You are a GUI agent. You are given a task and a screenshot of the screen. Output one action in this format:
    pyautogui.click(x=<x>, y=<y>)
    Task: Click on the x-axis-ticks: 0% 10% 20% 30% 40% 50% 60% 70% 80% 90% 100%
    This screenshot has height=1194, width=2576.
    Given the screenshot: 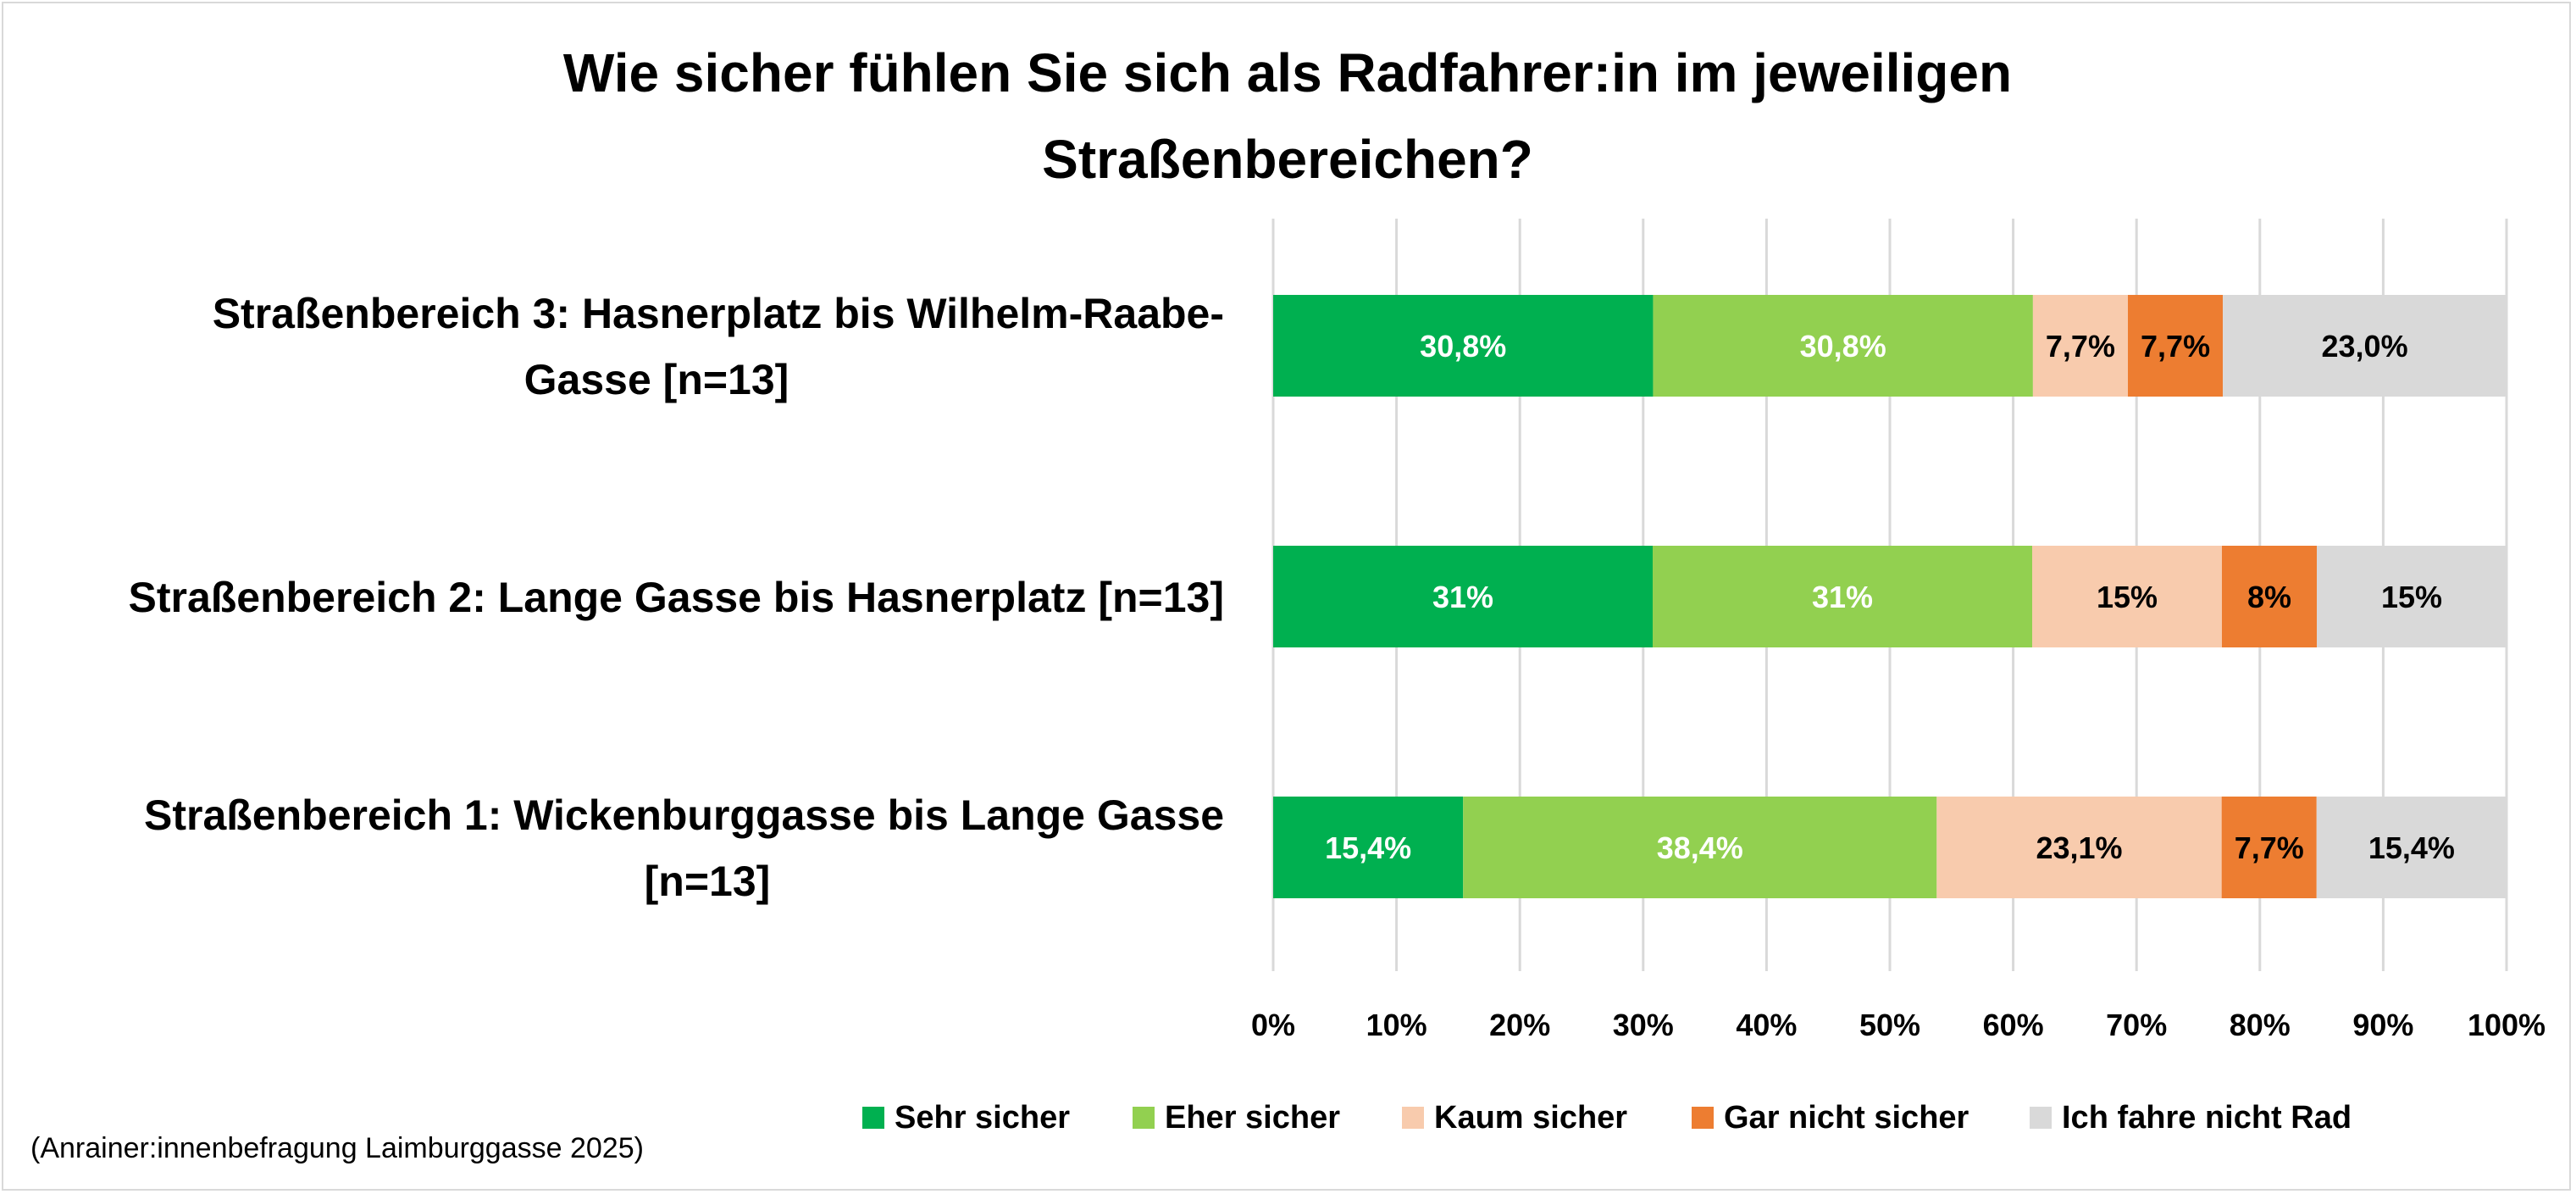 What is the action you would take?
    pyautogui.click(x=1898, y=1025)
    